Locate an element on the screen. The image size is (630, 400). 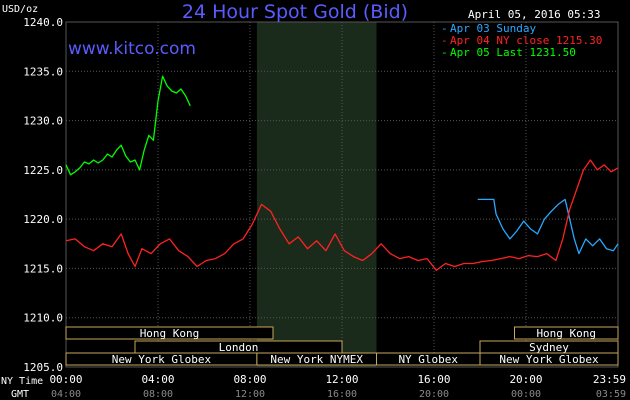
y-unit-label: USD/oz is located at coordinates (20, 9).